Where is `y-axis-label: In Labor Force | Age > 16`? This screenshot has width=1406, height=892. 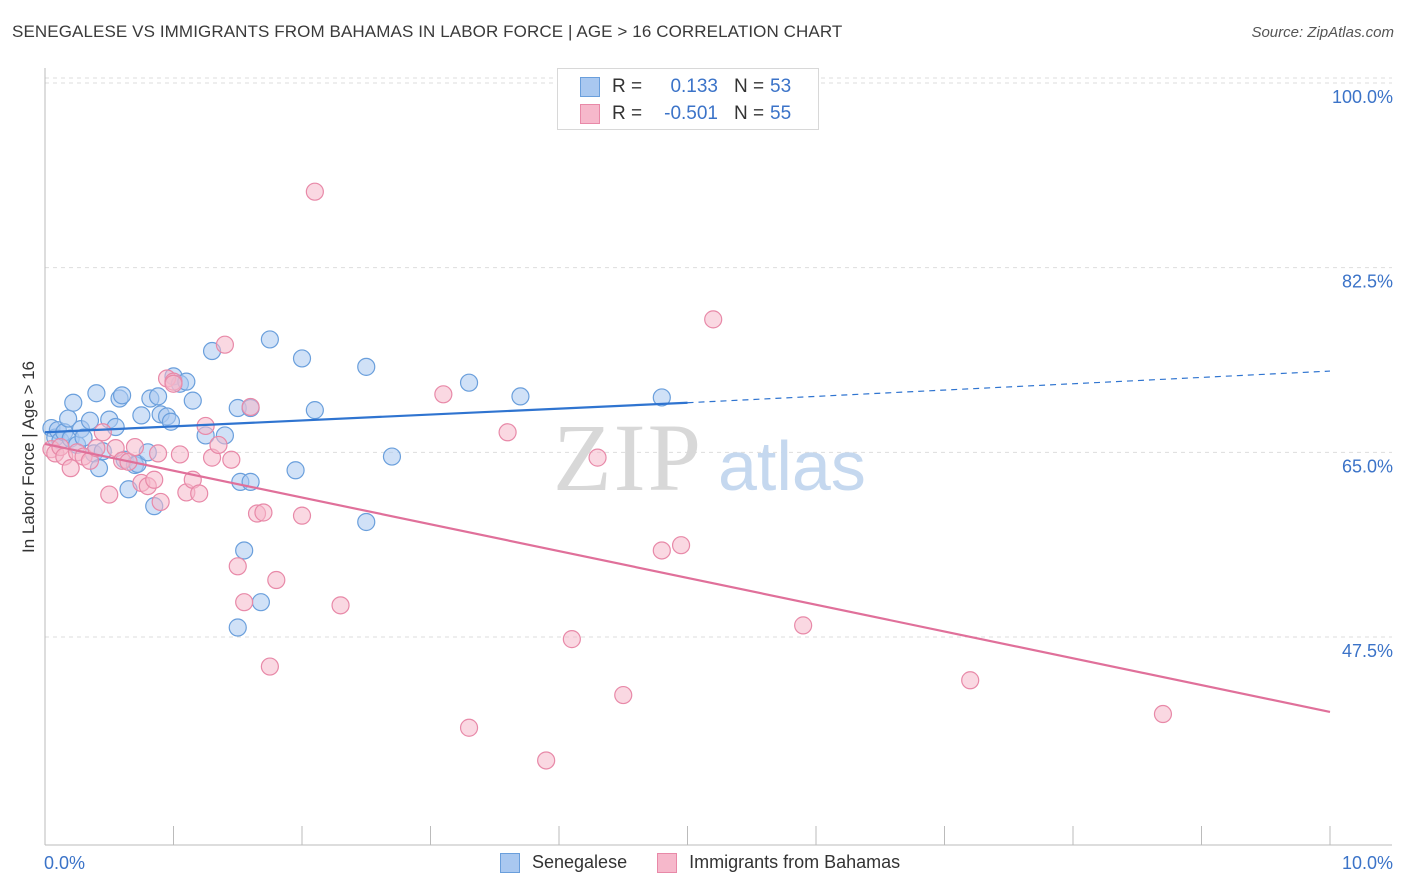
y-axis-label: In Labor Force | Age > 16 is located at coordinates (28, 457).